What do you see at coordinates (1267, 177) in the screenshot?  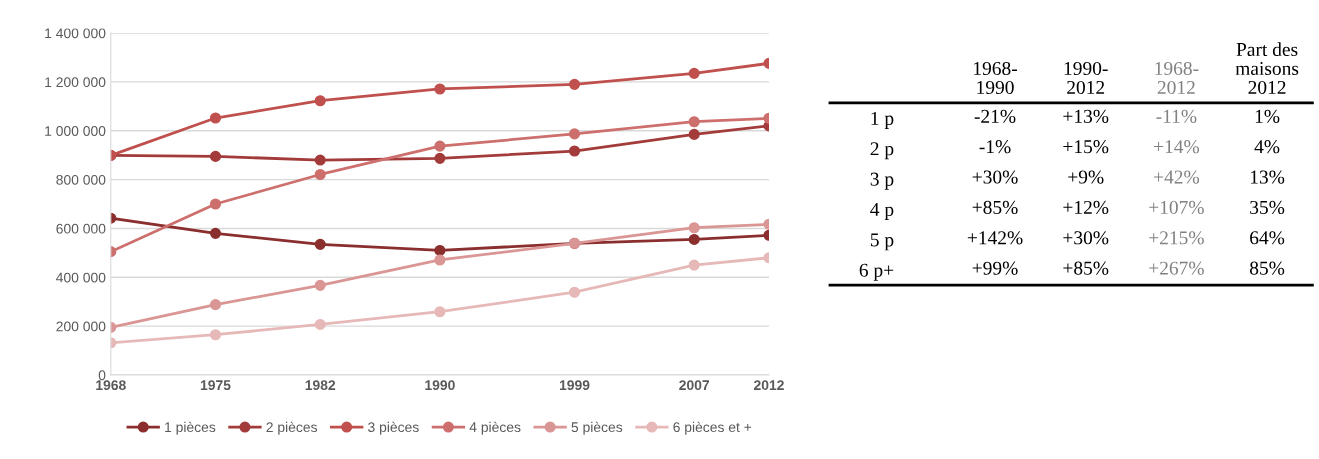 I see `text: 13%` at bounding box center [1267, 177].